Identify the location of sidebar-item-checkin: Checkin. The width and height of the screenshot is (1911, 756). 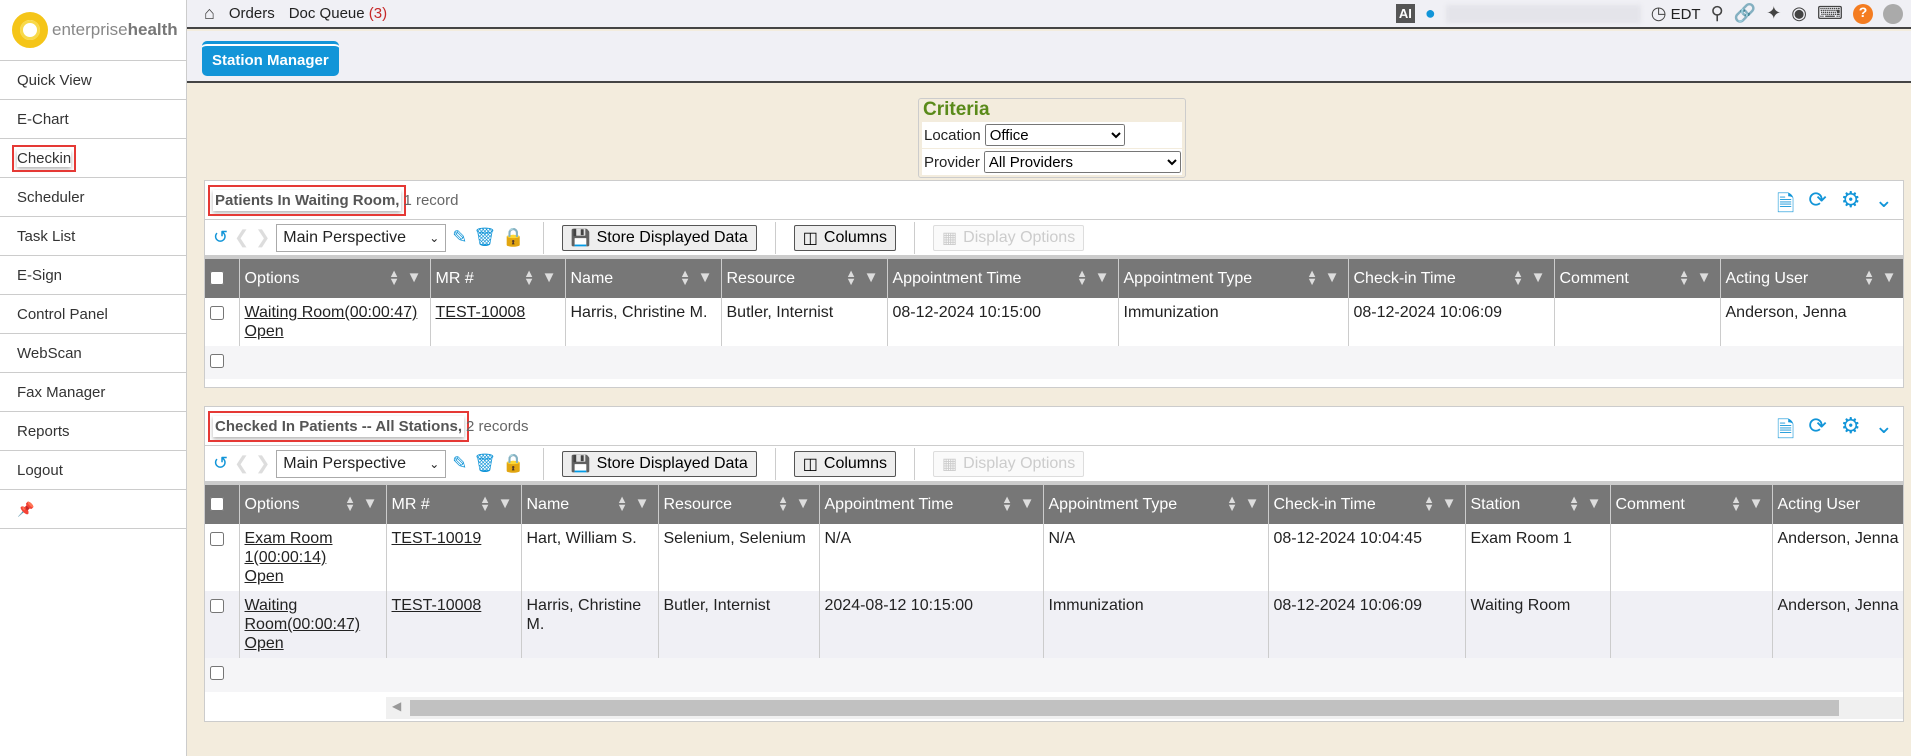
(93, 158).